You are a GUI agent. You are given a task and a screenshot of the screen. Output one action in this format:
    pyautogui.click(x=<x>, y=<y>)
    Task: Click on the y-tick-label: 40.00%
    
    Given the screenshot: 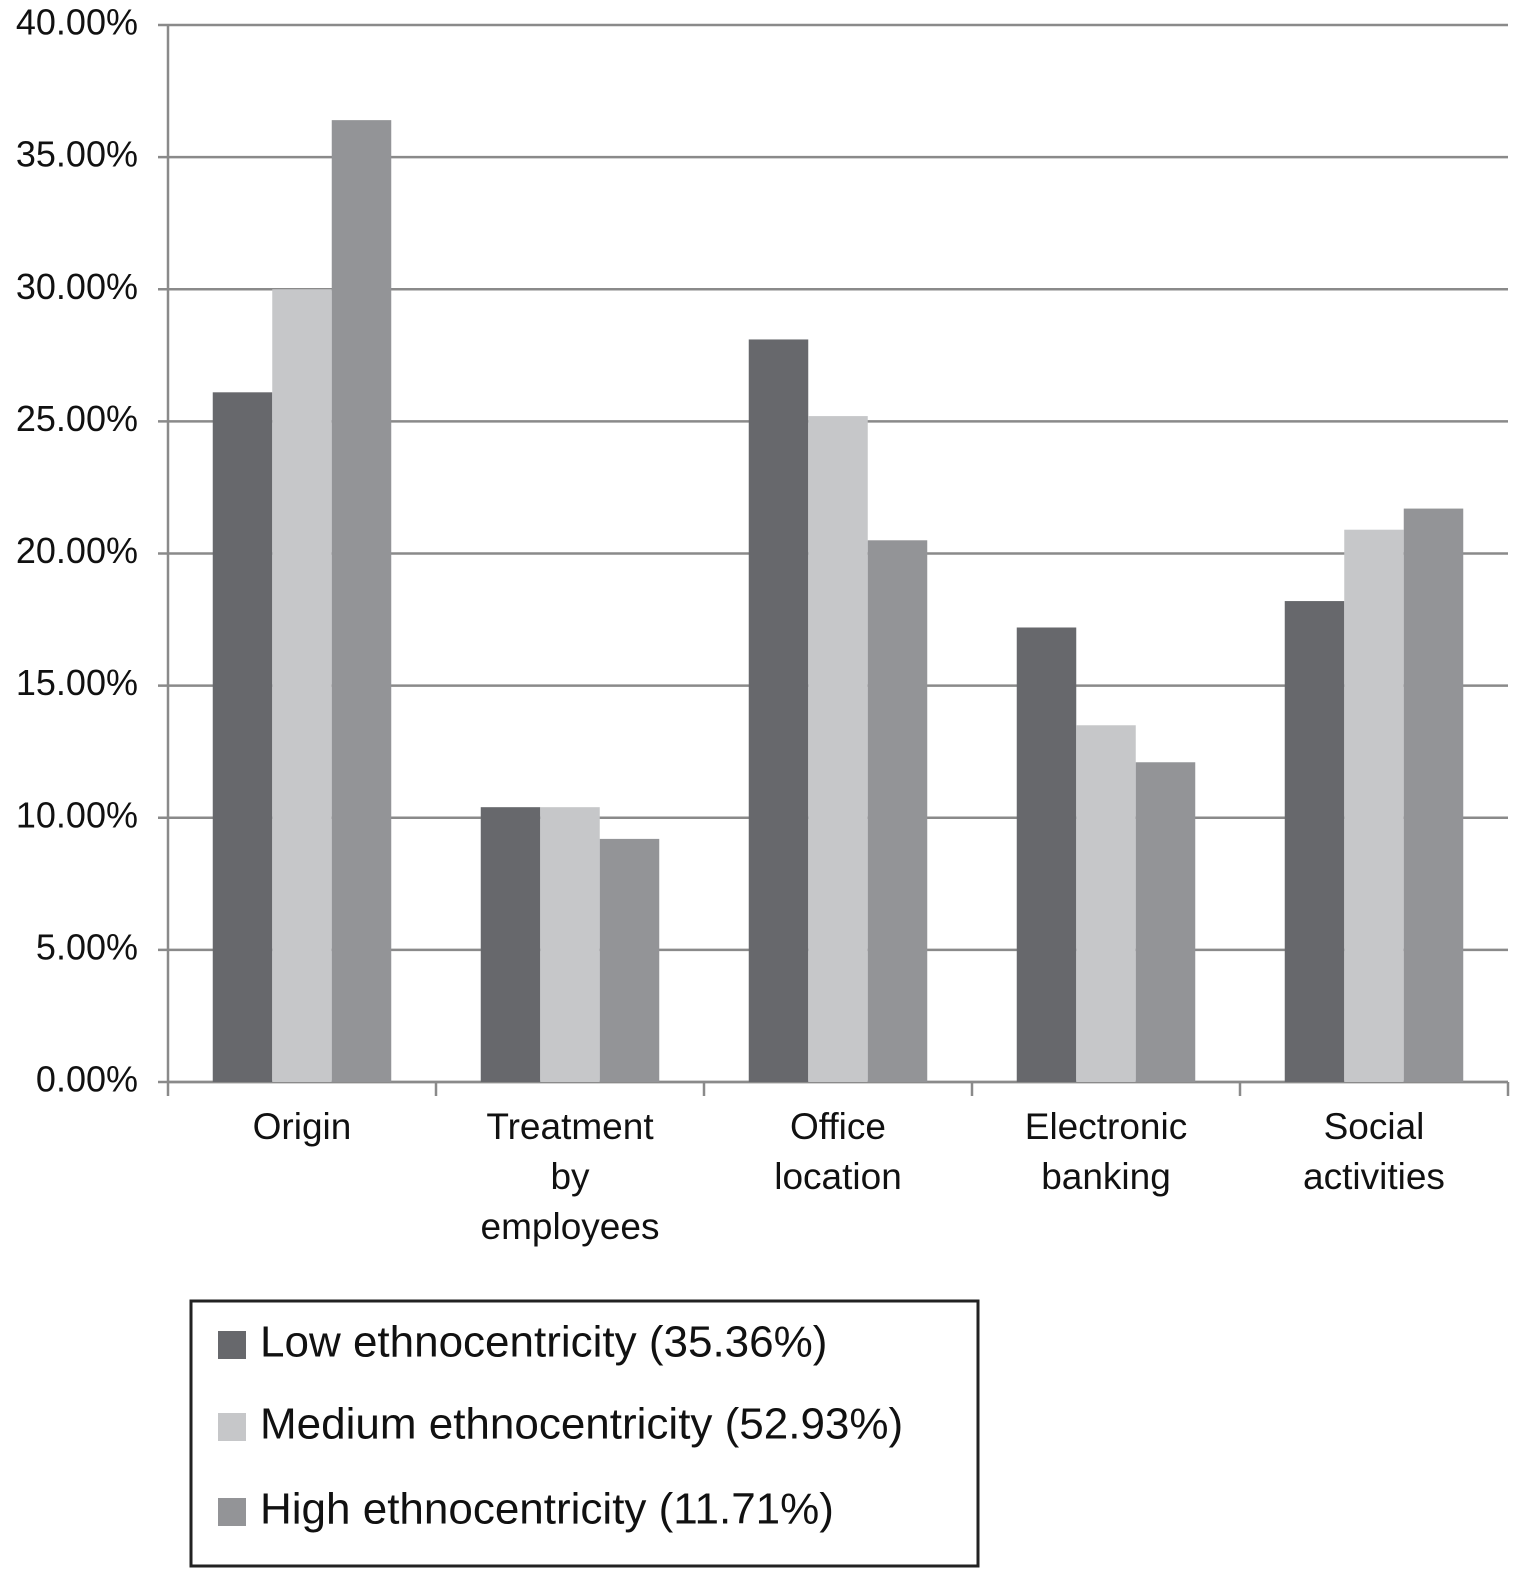 What is the action you would take?
    pyautogui.click(x=77, y=22)
    